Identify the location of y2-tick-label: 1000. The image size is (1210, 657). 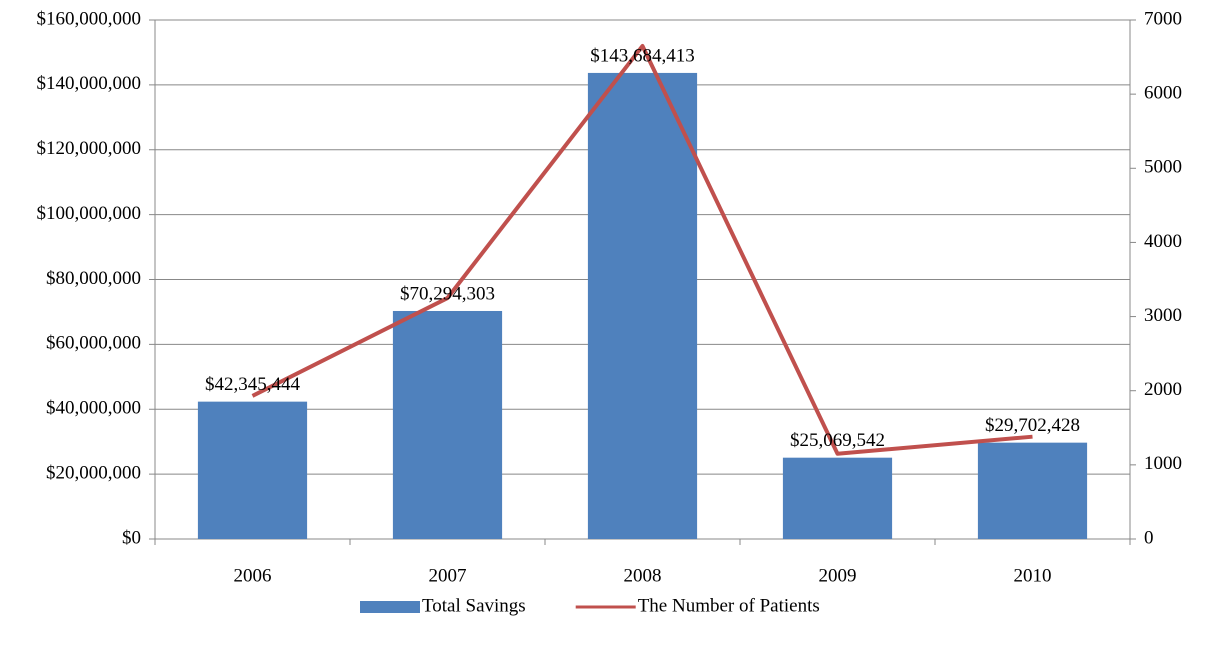
(1163, 463).